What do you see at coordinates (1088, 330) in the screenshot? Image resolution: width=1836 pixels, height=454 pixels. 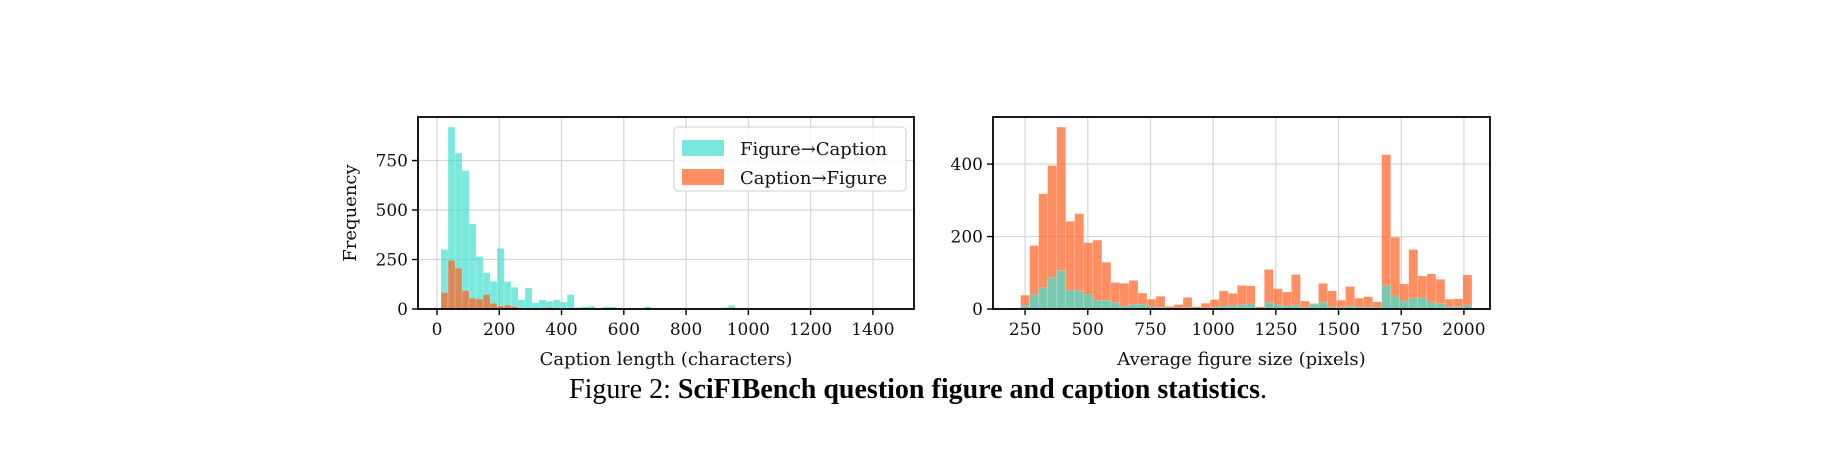 I see `x-tick-label: 500` at bounding box center [1088, 330].